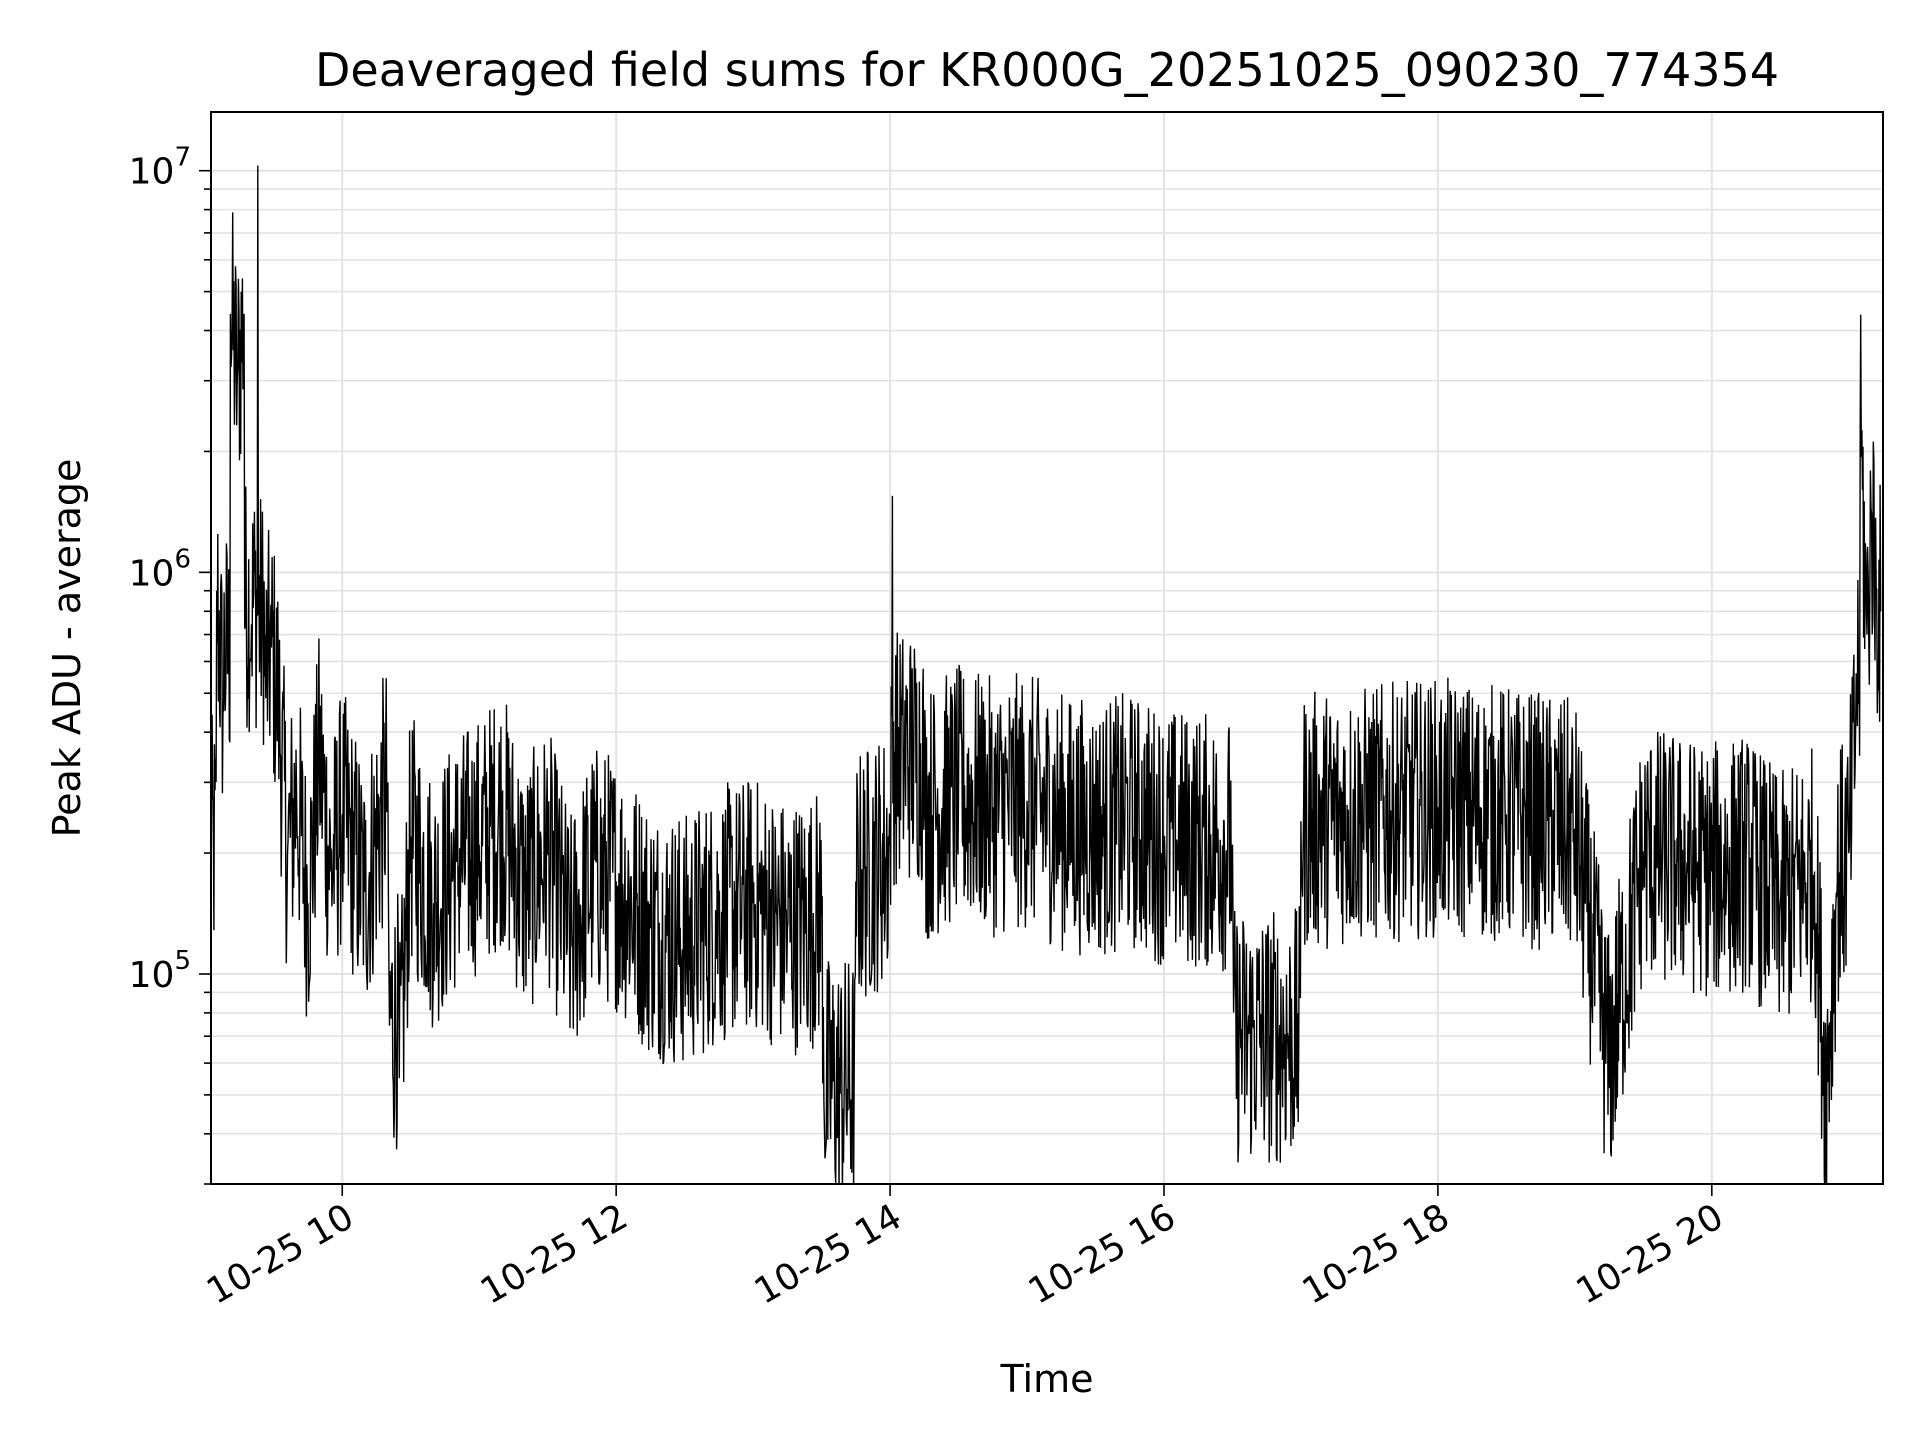 Image resolution: width=1920 pixels, height=1440 pixels. Describe the element at coordinates (280, 1254) in the screenshot. I see `x-tick-label: 10-25 10` at that location.